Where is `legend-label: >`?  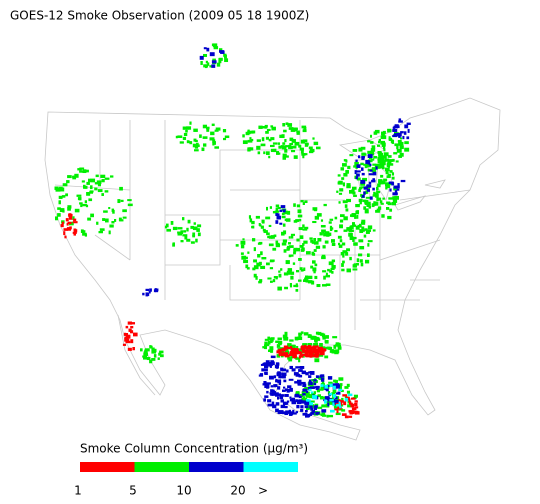
legend-label: > is located at coordinates (263, 491).